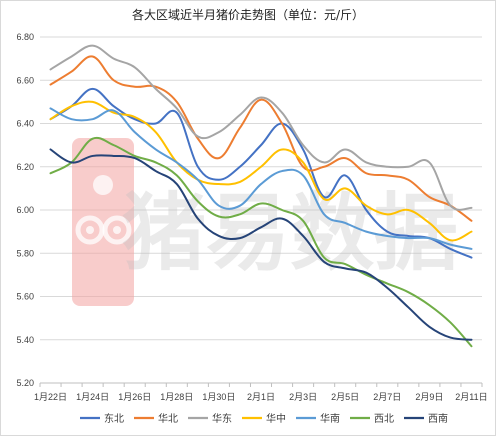 The image size is (496, 436). What do you see at coordinates (25, 167) in the screenshot?
I see `y-tick-label: 6.20` at bounding box center [25, 167].